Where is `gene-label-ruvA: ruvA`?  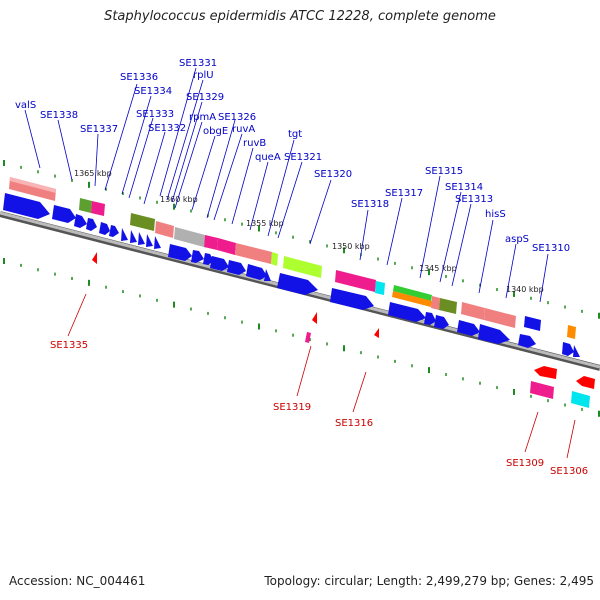 gene-label-ruvA: ruvA is located at coordinates (243, 129).